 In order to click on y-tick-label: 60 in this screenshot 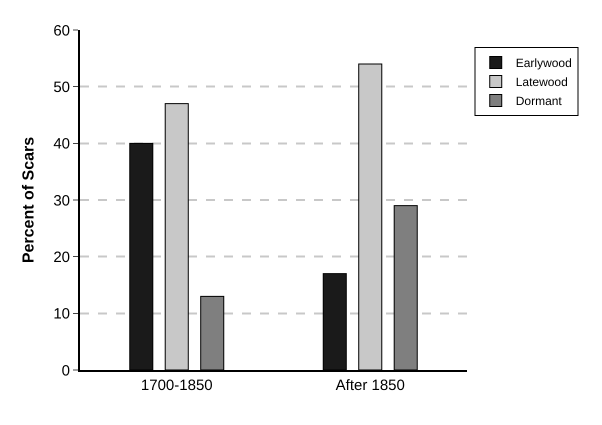, I will do `click(61, 31)`.